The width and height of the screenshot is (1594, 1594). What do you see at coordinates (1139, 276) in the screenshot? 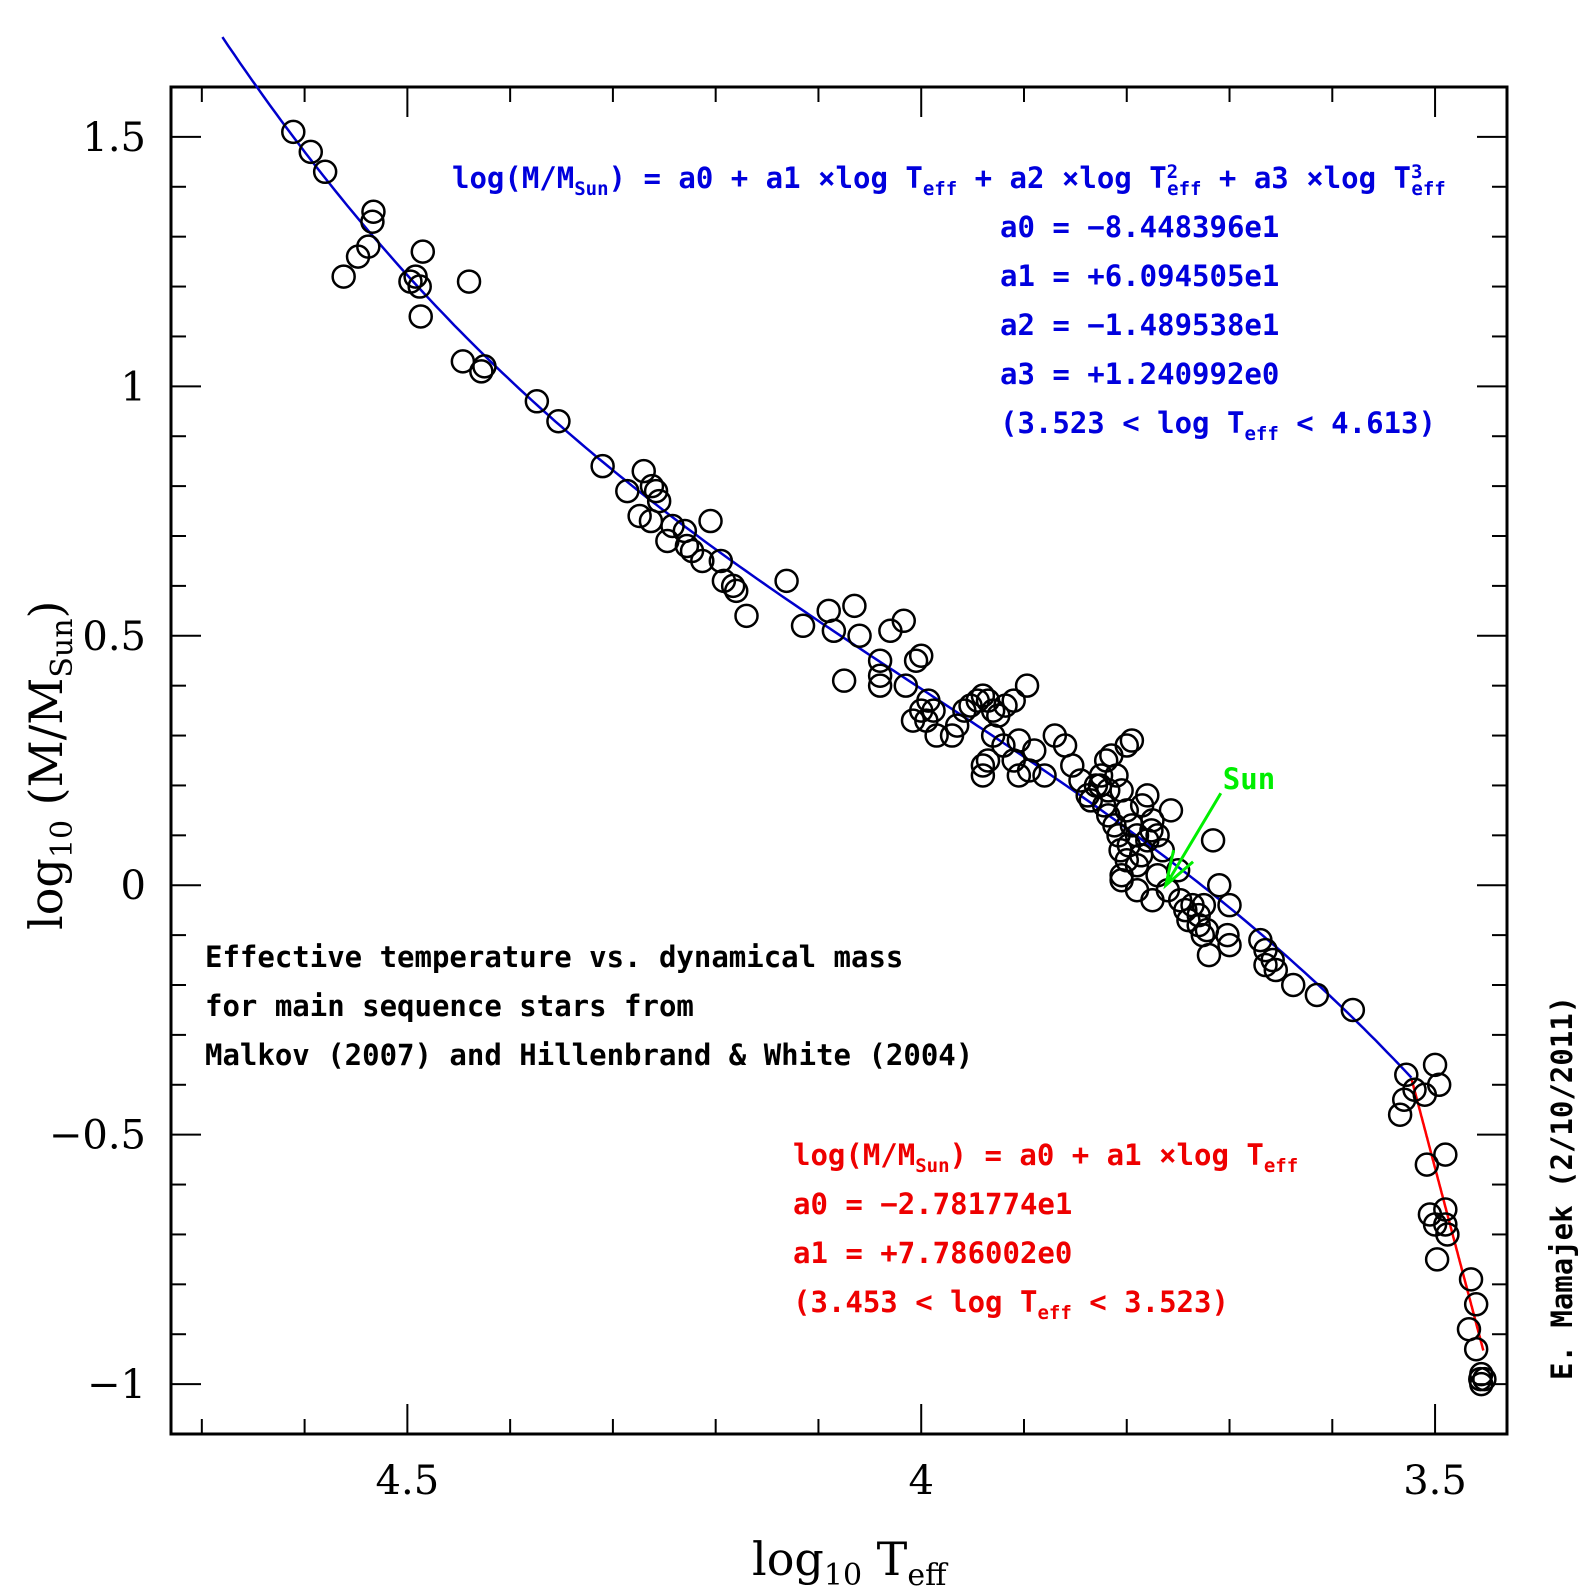
I see `blue-a1: a1 = +6.094505e1` at bounding box center [1139, 276].